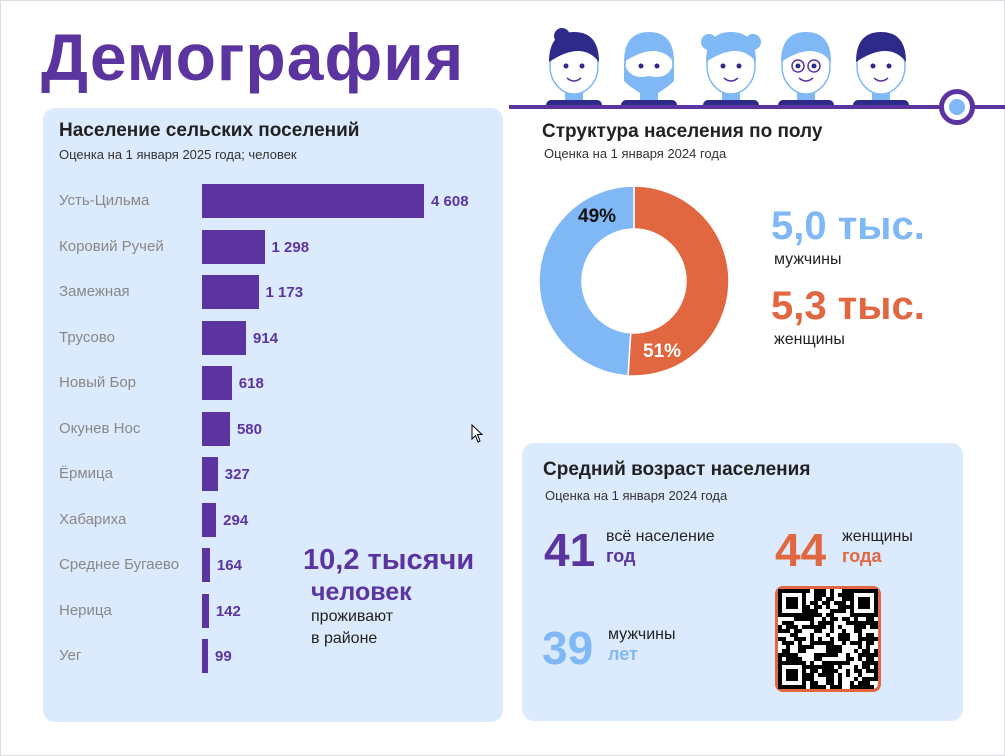 This screenshot has width=1005, height=756. I want to click on bar-category-label: Хабариха, so click(93, 519).